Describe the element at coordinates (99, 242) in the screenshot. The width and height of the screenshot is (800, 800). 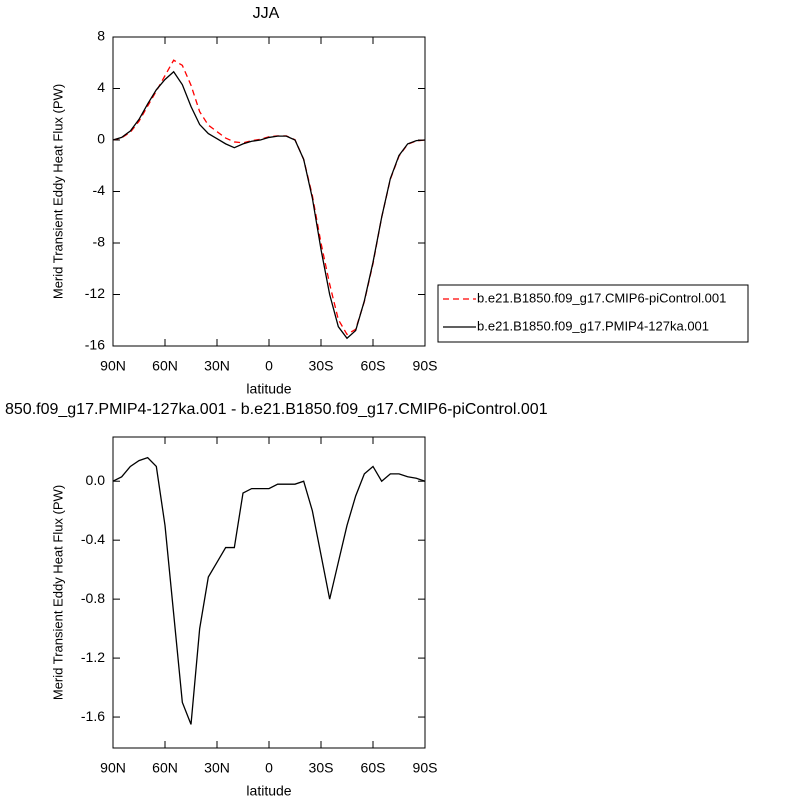
I see `y-tick-label: -8` at that location.